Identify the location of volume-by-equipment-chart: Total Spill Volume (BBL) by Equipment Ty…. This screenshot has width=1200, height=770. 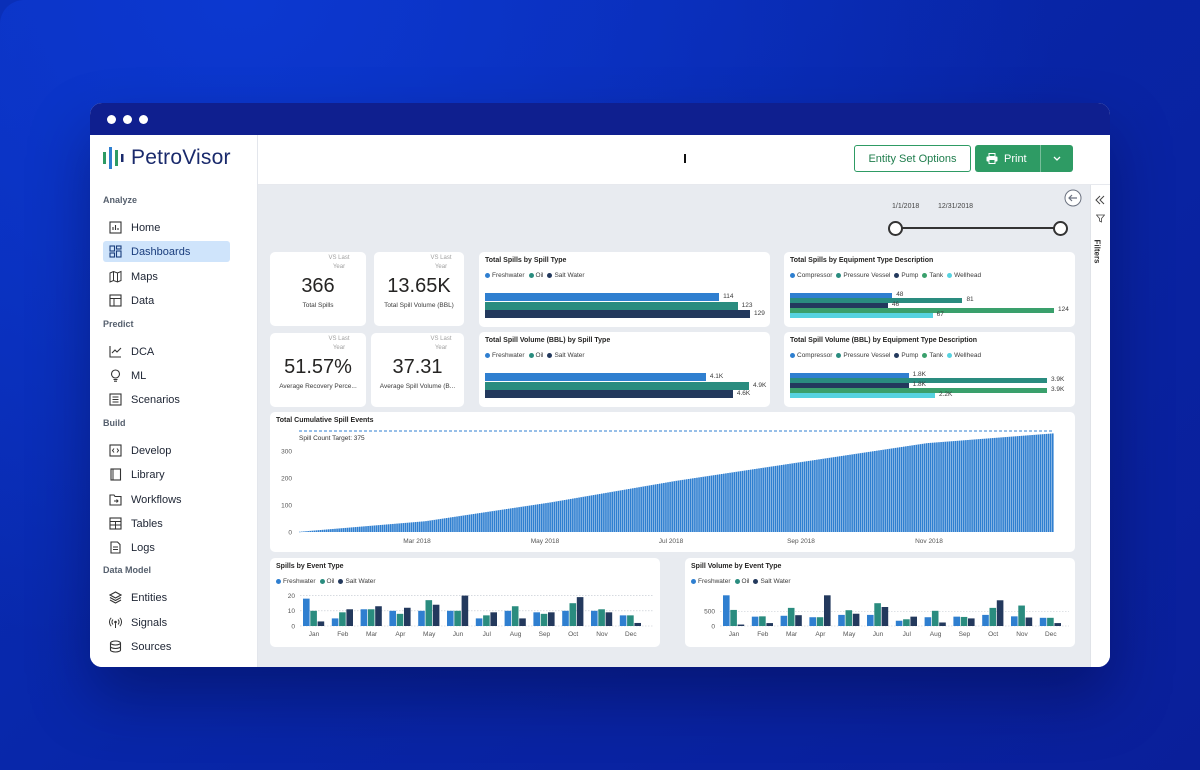
(929, 369).